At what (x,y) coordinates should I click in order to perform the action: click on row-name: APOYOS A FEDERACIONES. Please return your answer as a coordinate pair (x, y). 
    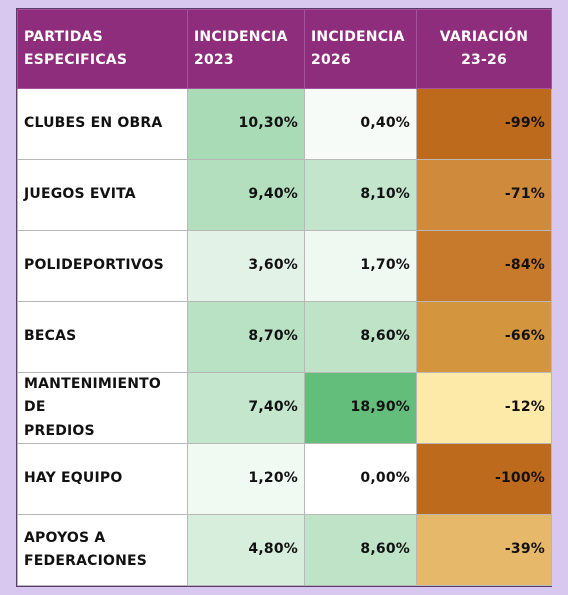
    Looking at the image, I should click on (102, 550).